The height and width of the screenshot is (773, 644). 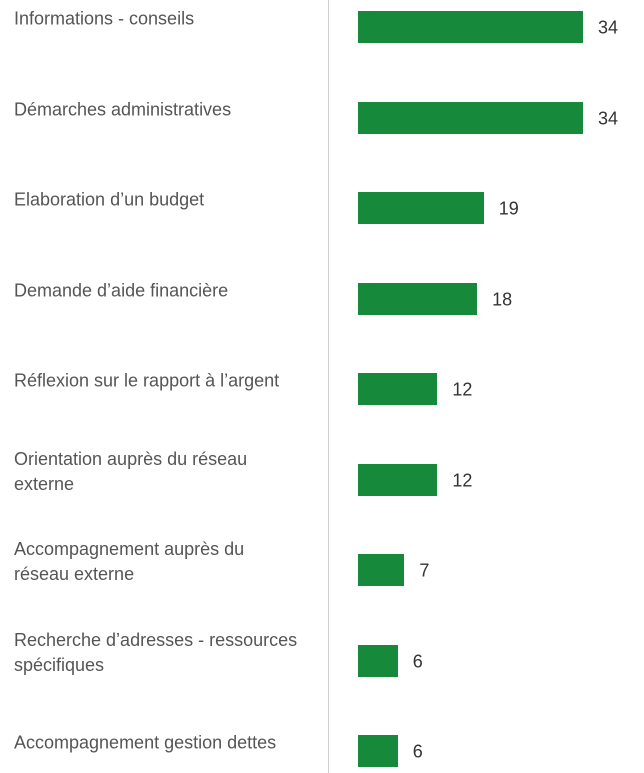 I want to click on category-label: Elaboration d’un budget, so click(x=109, y=199).